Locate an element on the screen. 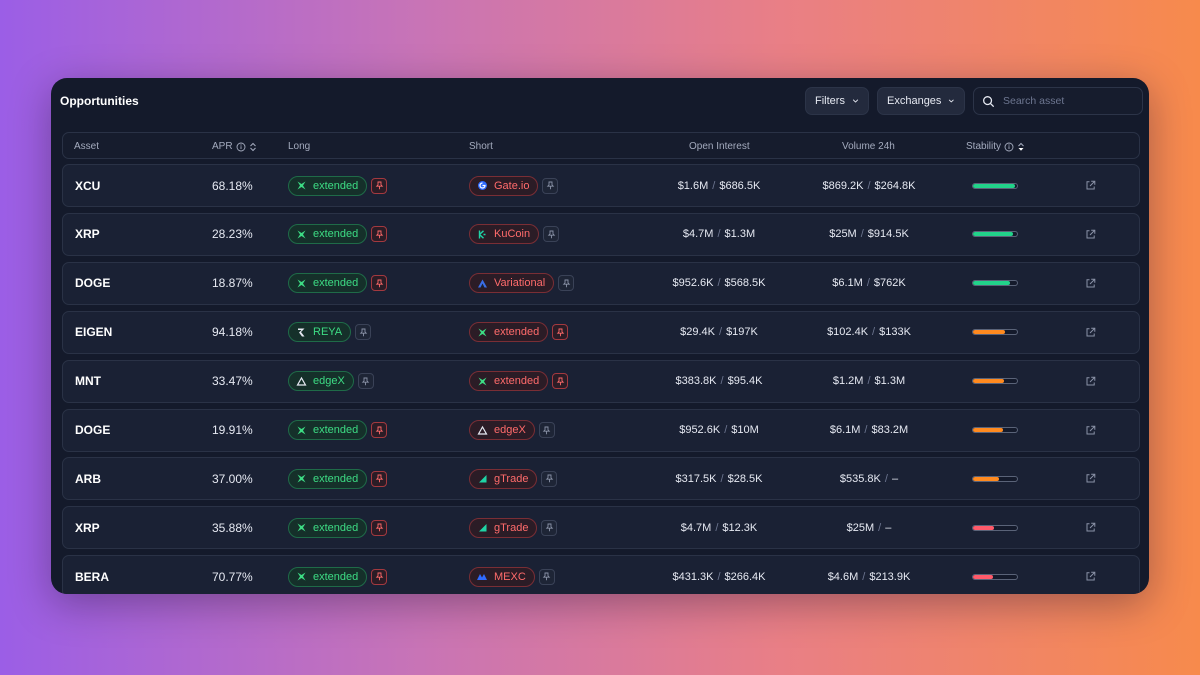  col-asset: Asset is located at coordinates (86, 146).